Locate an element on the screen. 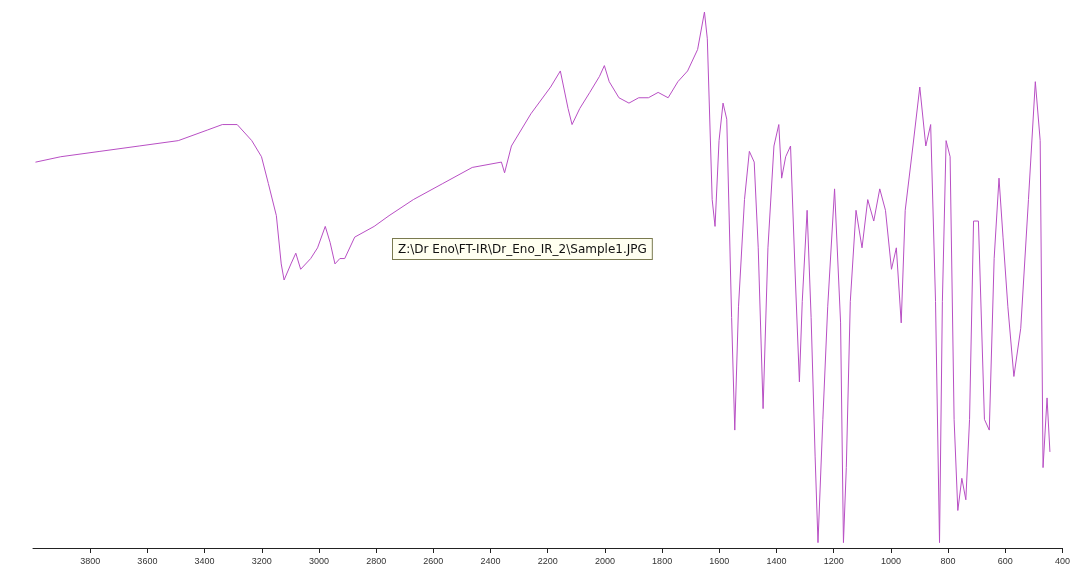 This screenshot has width=1073, height=581. x-tick-label: 1000 is located at coordinates (890, 560).